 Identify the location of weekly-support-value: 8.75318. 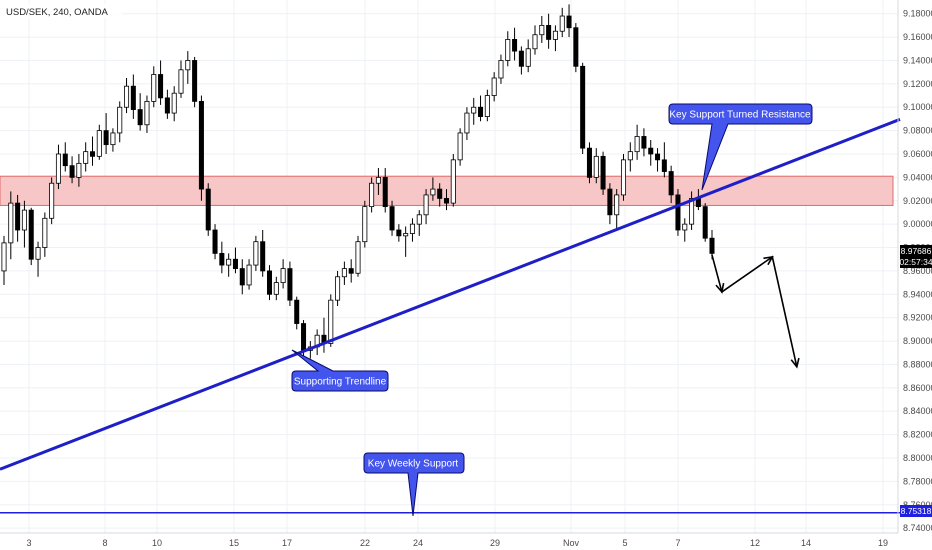
(916, 511).